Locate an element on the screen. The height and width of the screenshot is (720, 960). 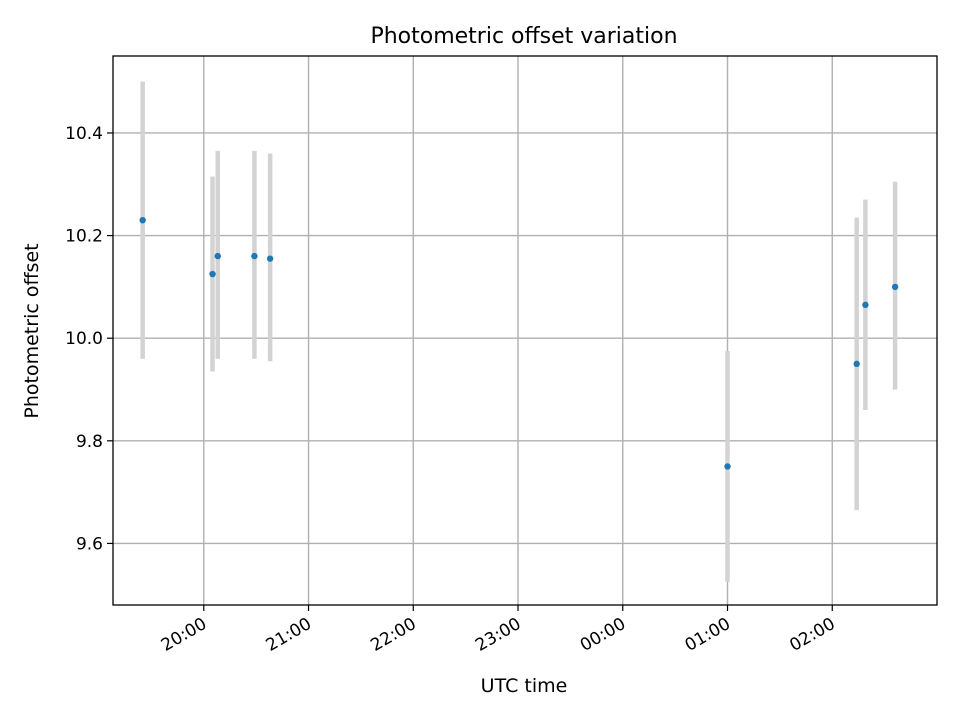
x-tick-label: 20:00 is located at coordinates (184, 635).